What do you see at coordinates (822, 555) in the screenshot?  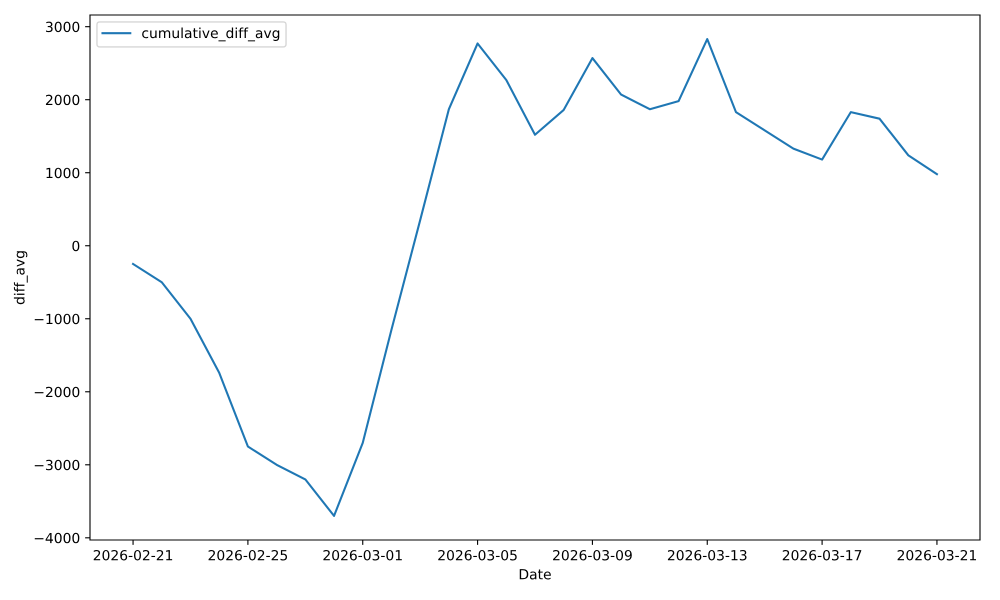 I see `x-tick-label: 2026-03-17` at bounding box center [822, 555].